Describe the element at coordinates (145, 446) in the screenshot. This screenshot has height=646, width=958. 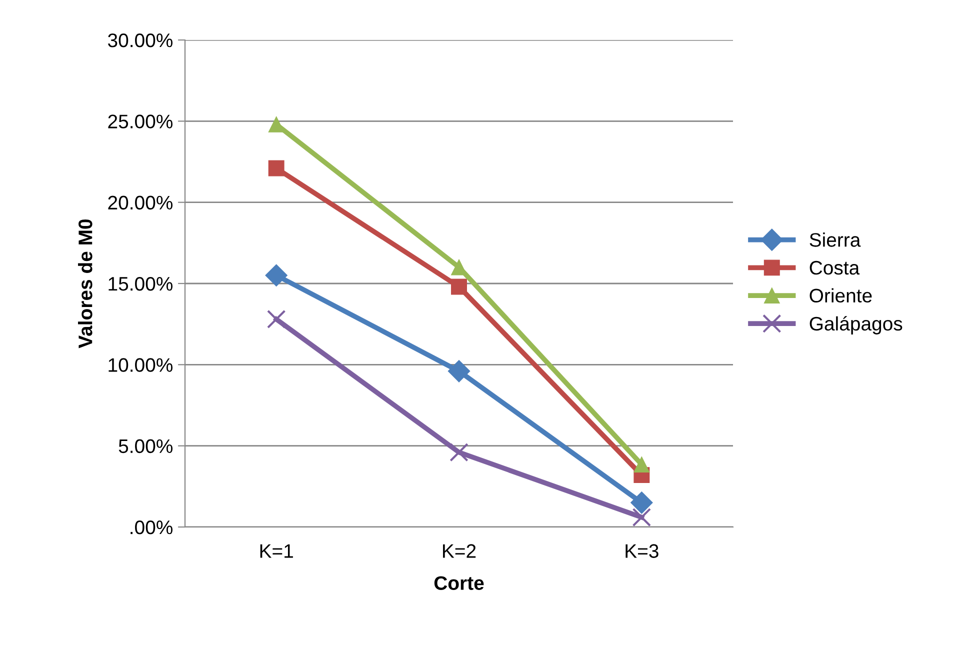
I see `y-tick-label: 5.00%` at that location.